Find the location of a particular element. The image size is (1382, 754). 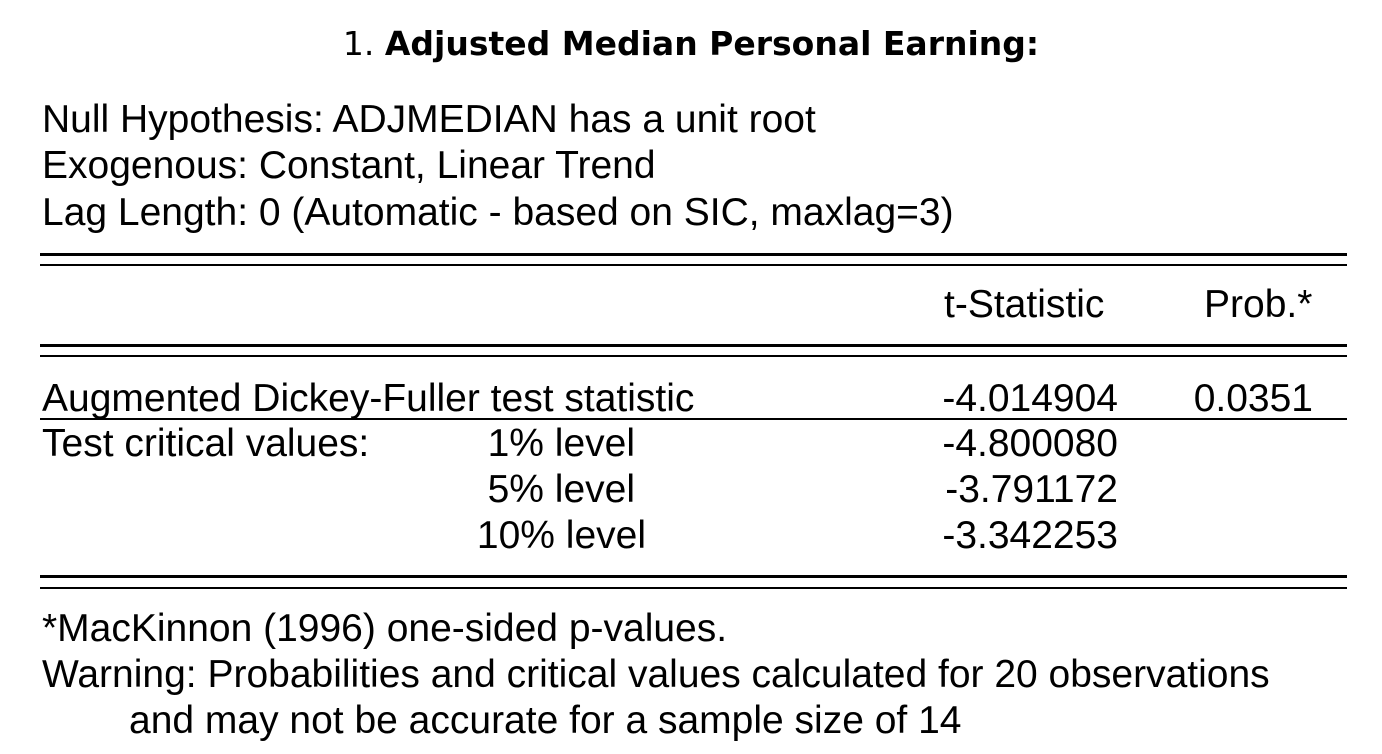

column-header-prob: Prob.* is located at coordinates (1258, 304).